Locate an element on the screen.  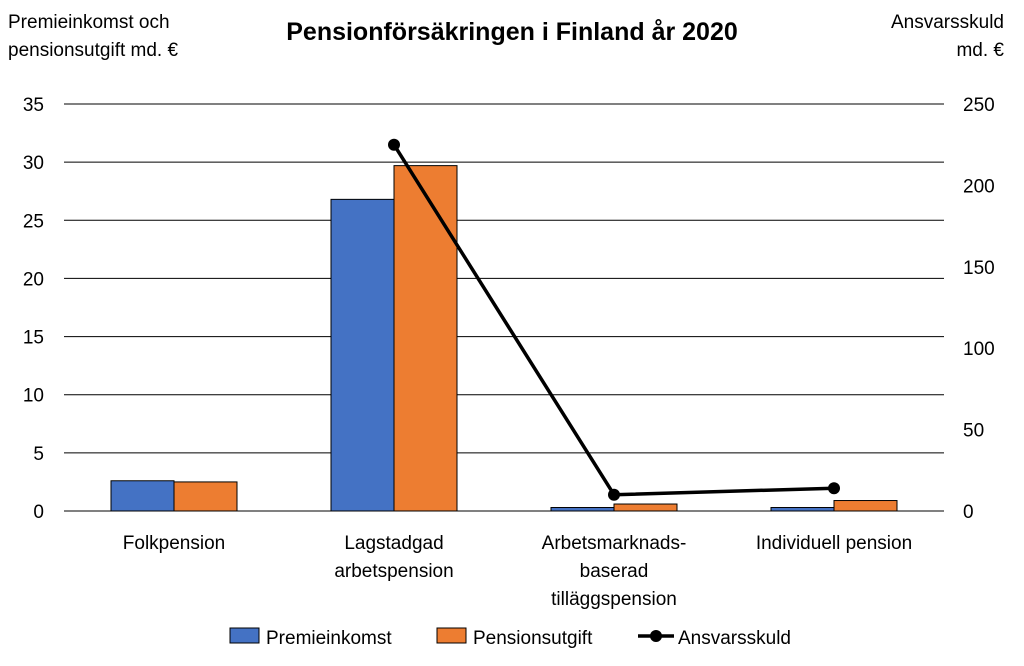
left-tick-label: 25 is located at coordinates (33, 221).